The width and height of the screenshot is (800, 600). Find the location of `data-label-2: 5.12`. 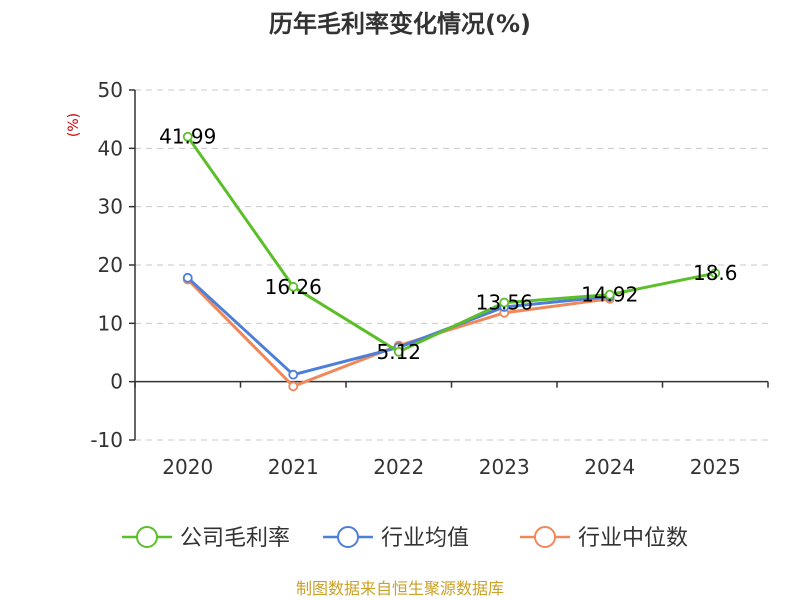

data-label-2: 5.12 is located at coordinates (398, 352).